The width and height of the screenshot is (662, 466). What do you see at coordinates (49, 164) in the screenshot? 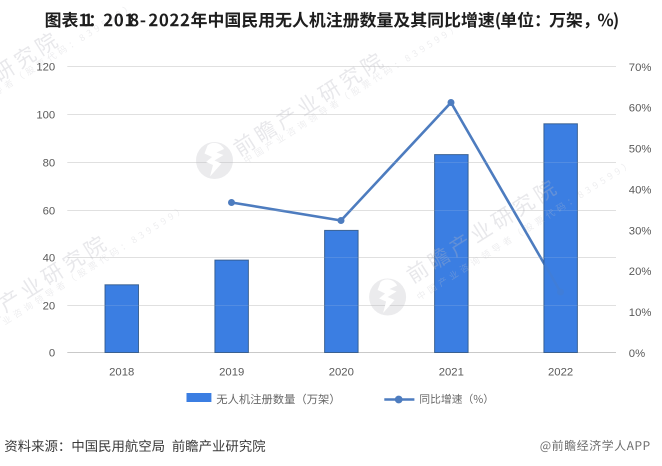
I see `svg-text: 80` at bounding box center [49, 164].